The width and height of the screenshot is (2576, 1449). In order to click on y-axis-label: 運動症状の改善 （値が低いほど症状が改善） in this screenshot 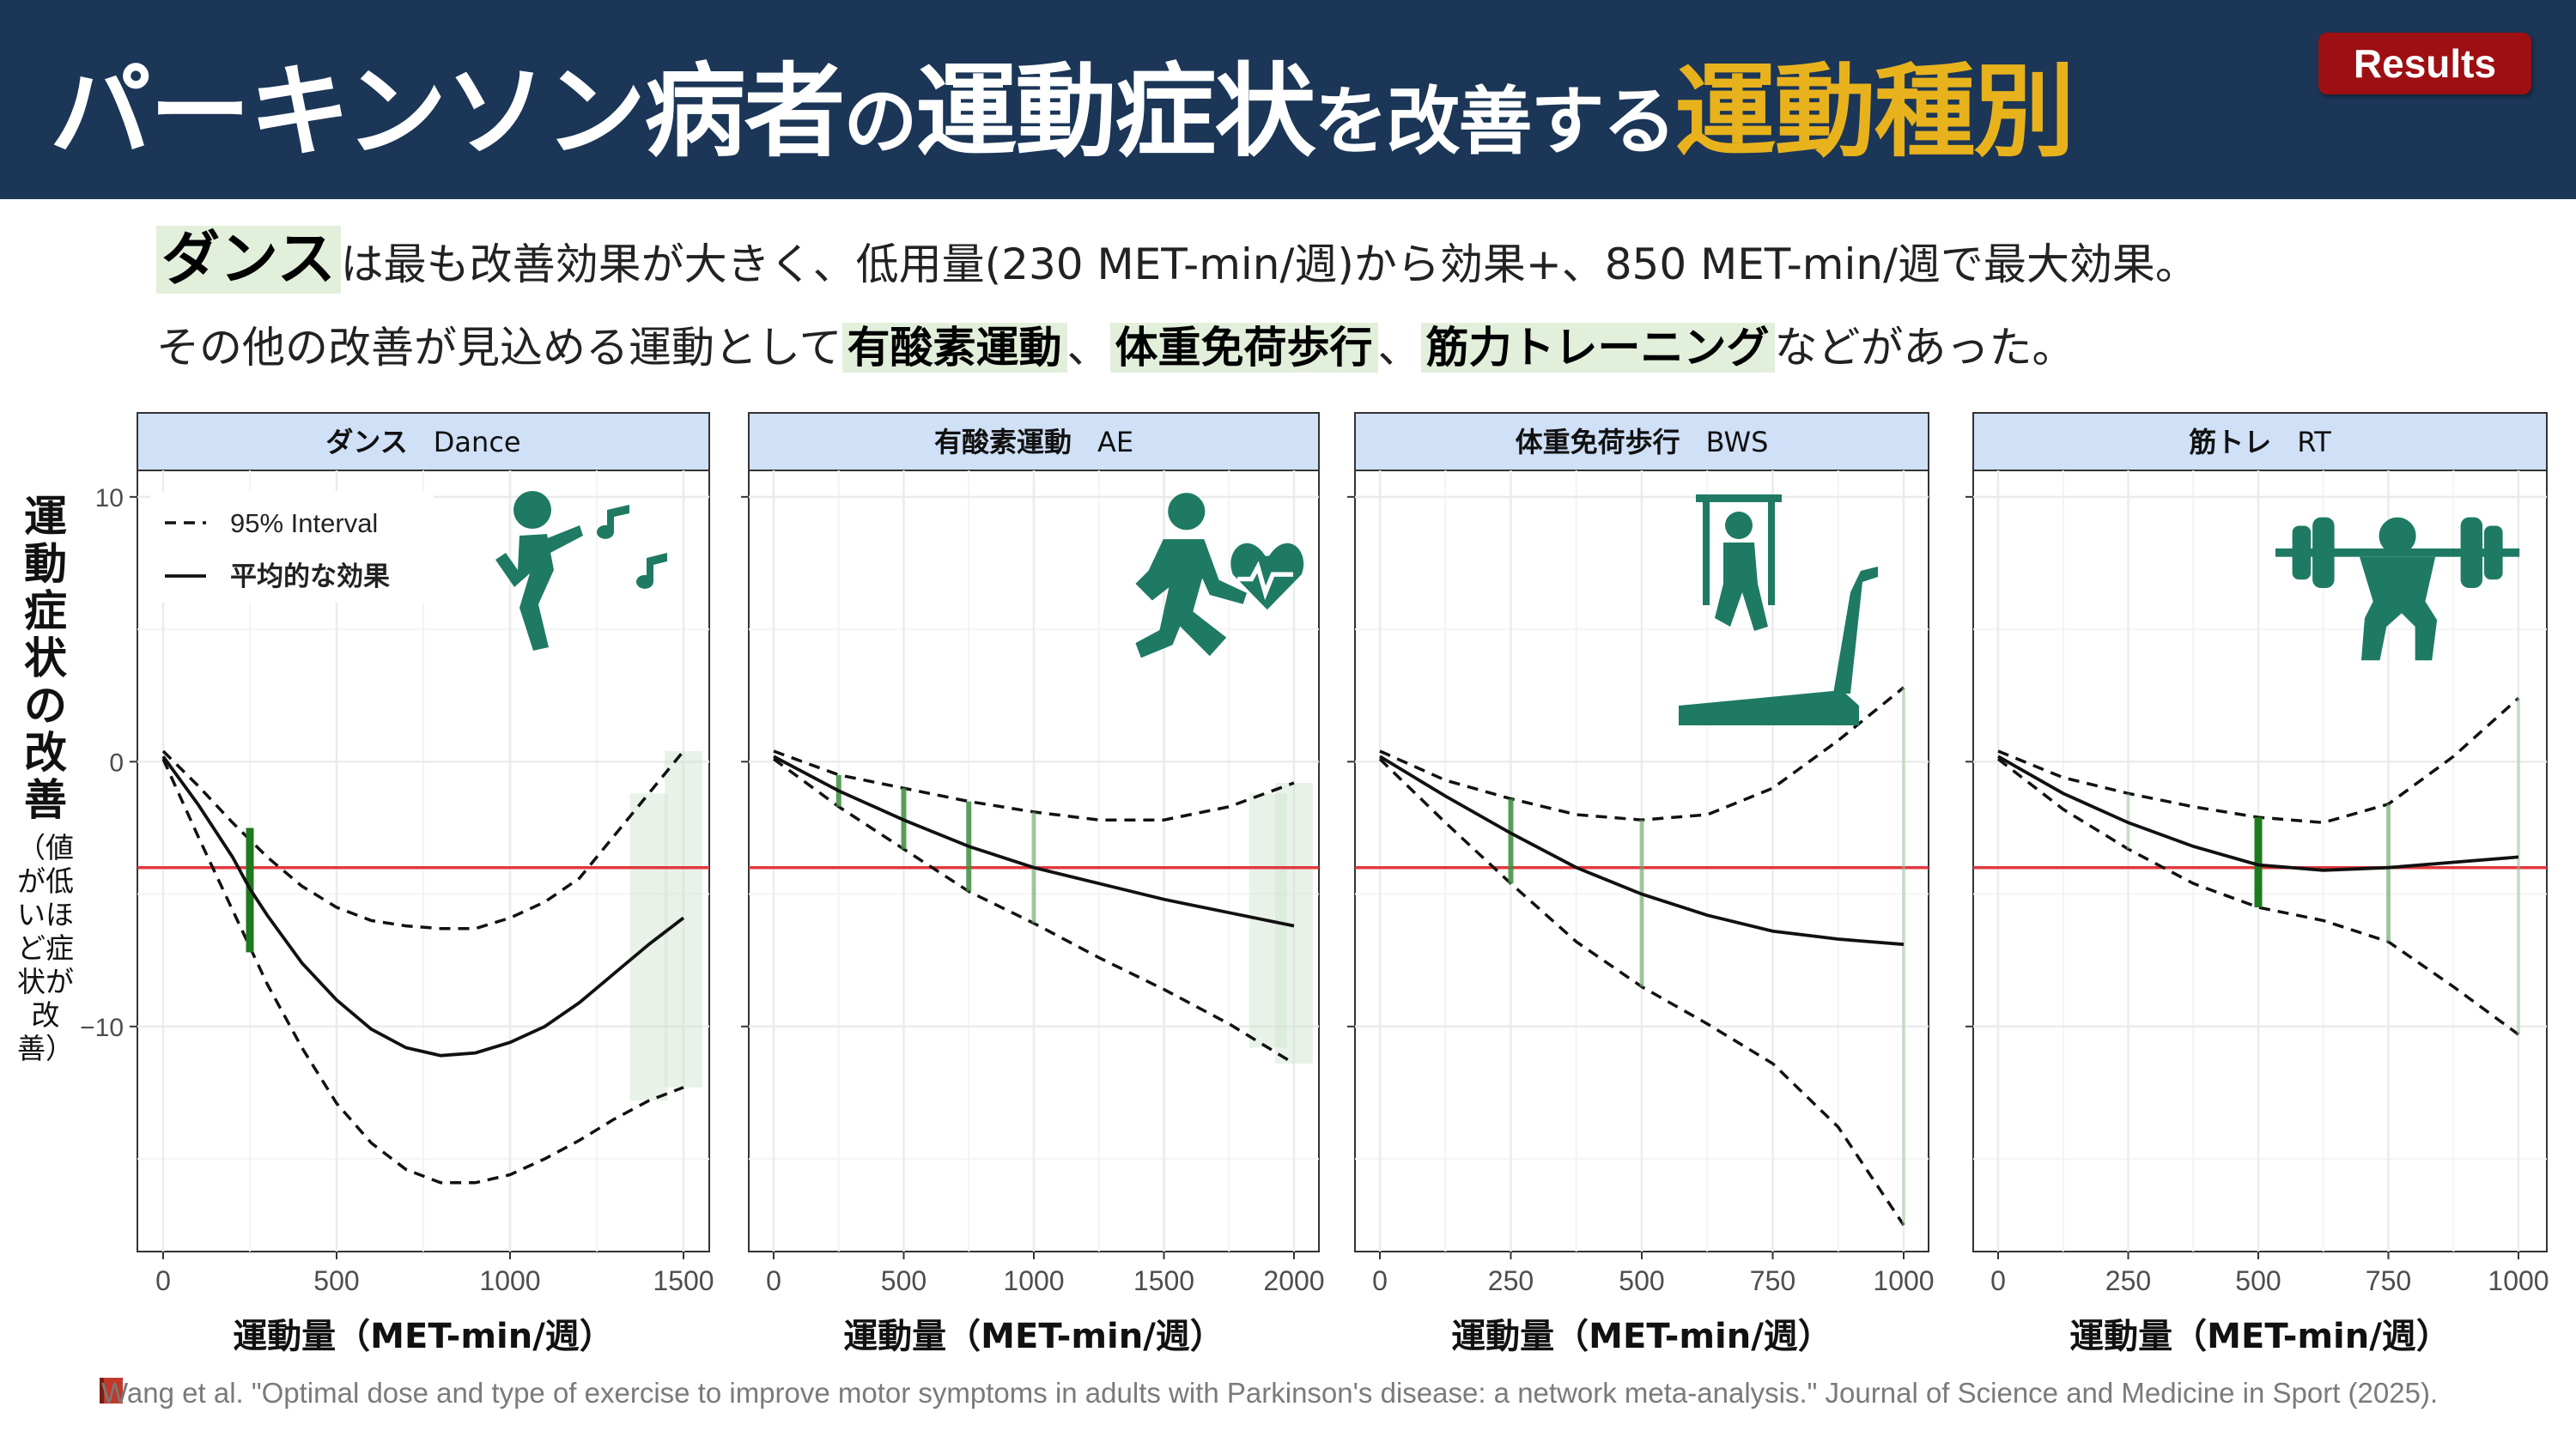, I will do `click(45, 779)`.